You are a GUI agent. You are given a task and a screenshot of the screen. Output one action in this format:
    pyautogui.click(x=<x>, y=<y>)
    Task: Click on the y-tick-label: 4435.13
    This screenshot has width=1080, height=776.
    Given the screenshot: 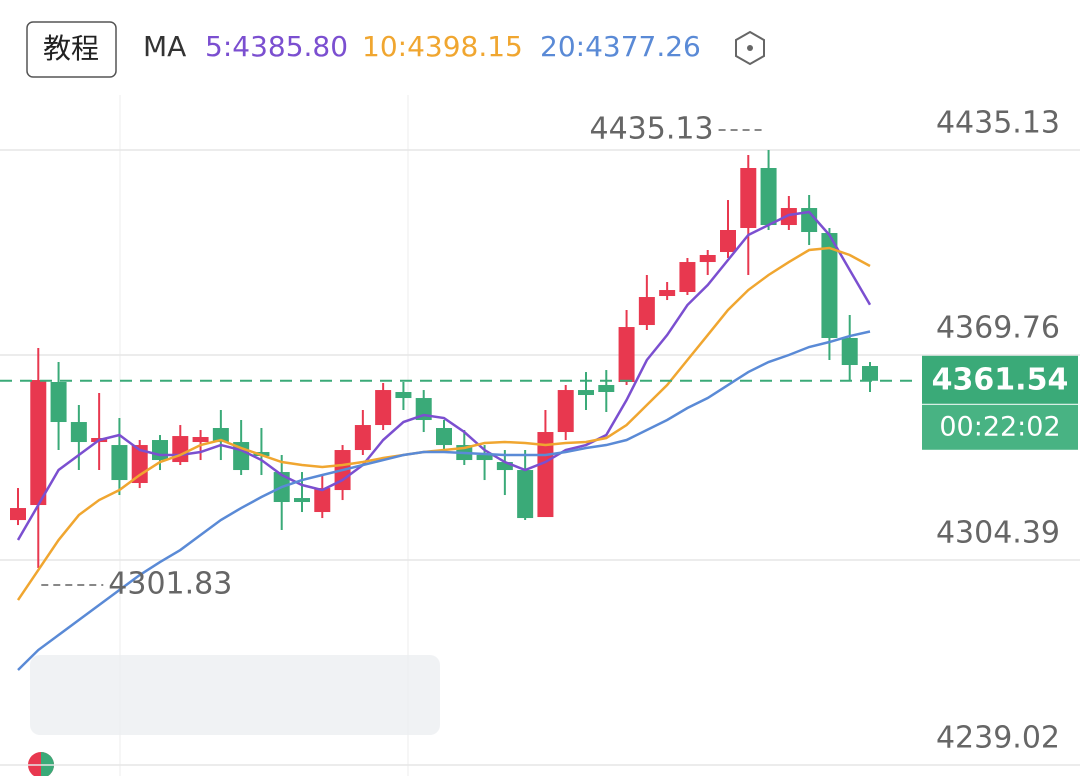 What is the action you would take?
    pyautogui.click(x=998, y=123)
    